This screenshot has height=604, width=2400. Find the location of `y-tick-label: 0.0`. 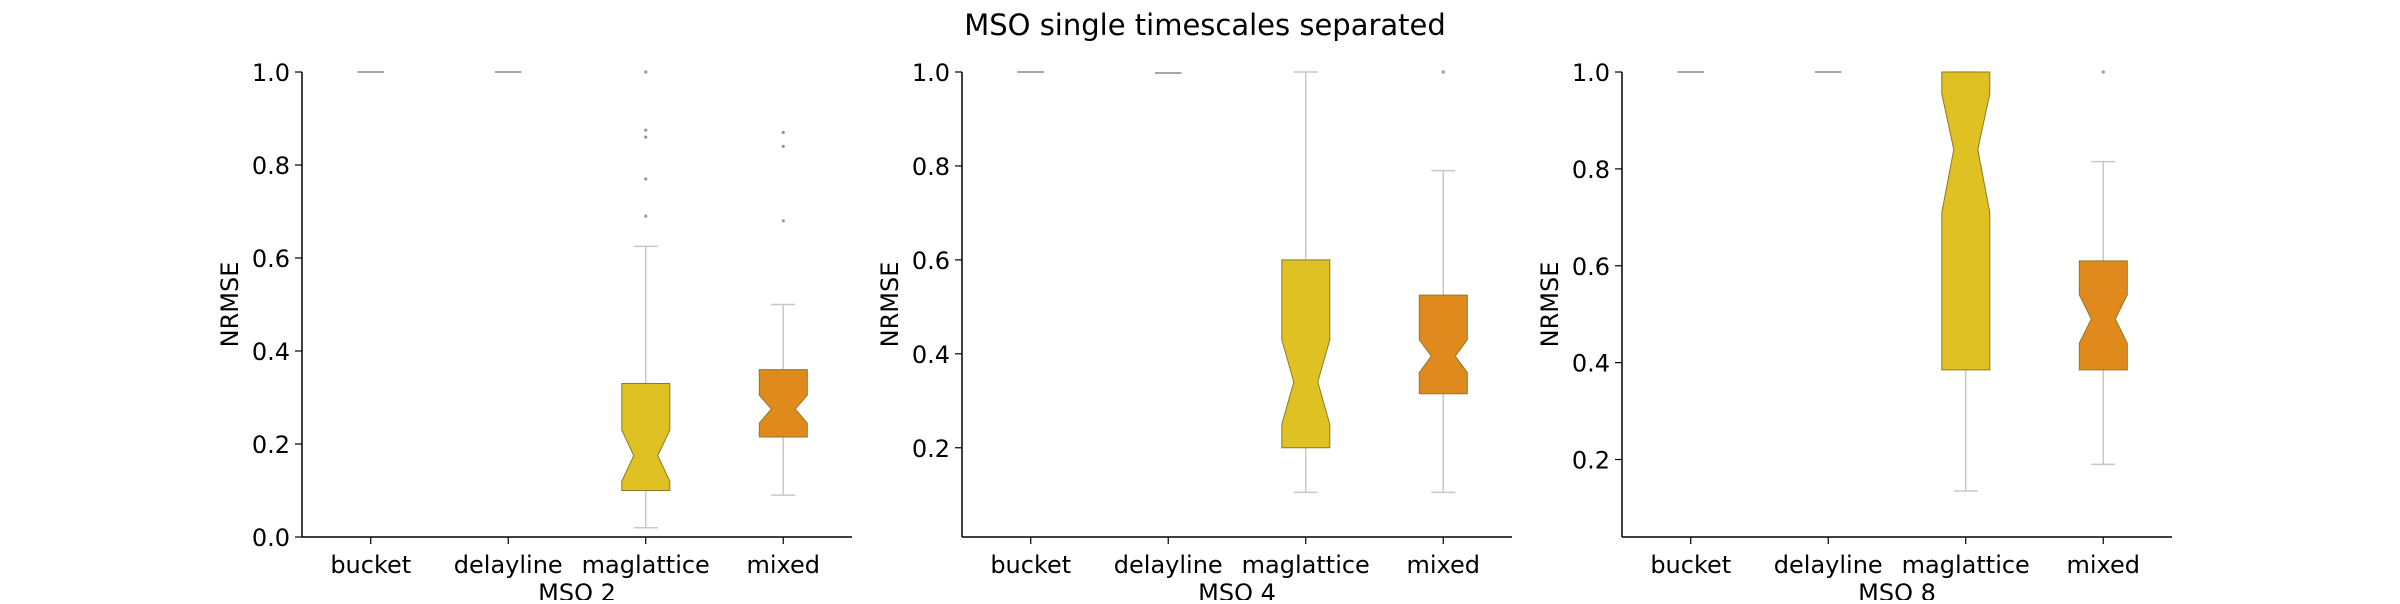

y-tick-label: 0.0 is located at coordinates (271, 538).